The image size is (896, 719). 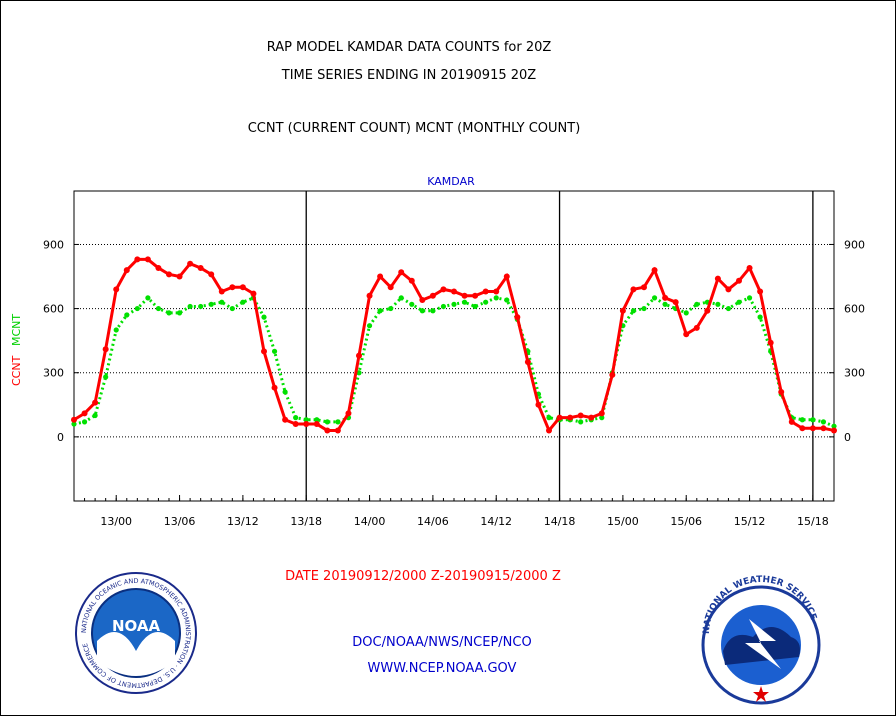 I want to click on x-tick-label: 13/12, so click(x=243, y=521).